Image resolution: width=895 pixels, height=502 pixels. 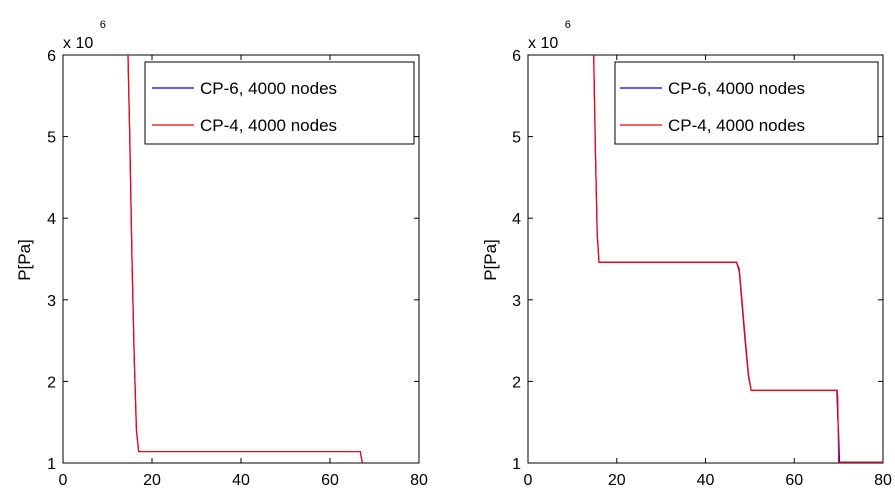 I want to click on left-y-tick-label-0: 1, so click(x=51, y=464).